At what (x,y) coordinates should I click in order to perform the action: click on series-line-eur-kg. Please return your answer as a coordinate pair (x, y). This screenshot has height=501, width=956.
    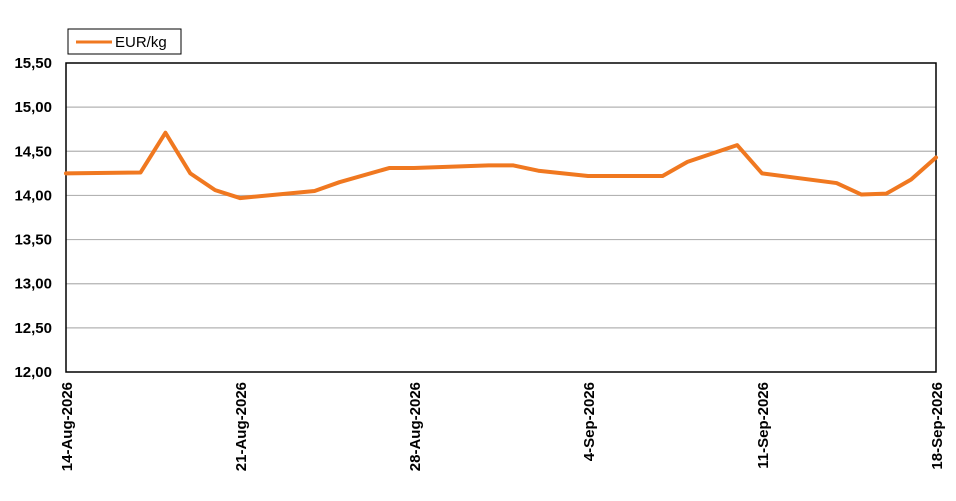
    Looking at the image, I should click on (501, 165).